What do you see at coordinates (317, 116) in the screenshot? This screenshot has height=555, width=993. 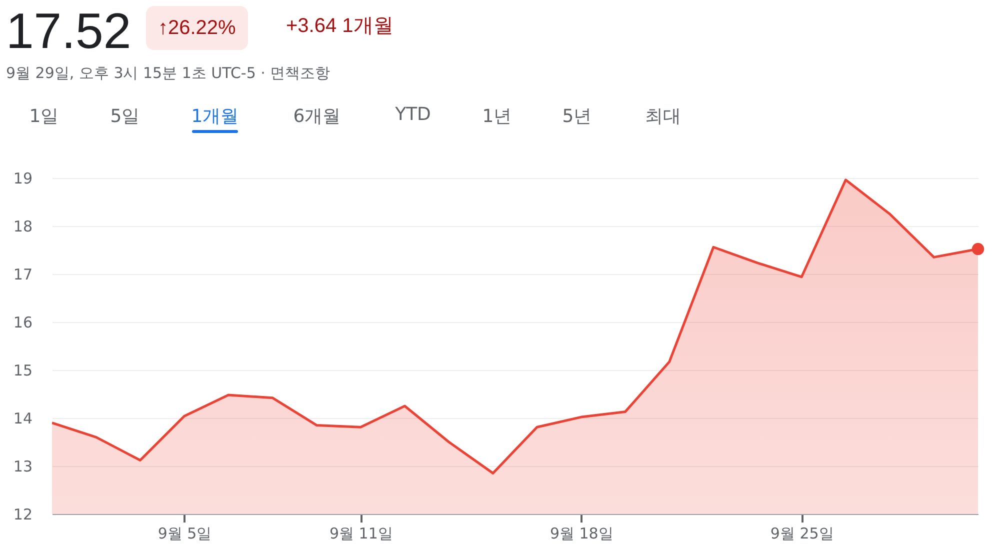 I see `text: 6개월` at bounding box center [317, 116].